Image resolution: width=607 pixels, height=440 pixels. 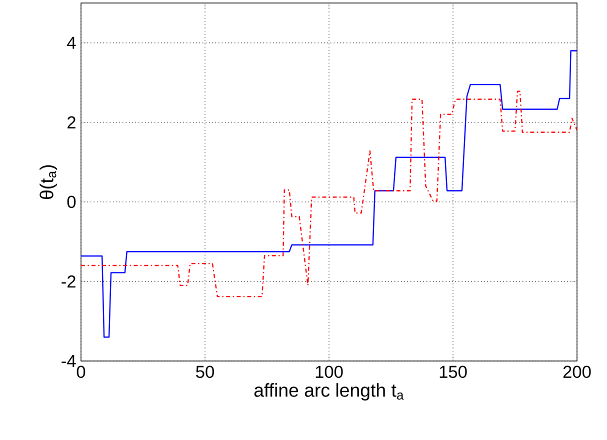 I want to click on x-tick-label: 100, so click(x=329, y=372).